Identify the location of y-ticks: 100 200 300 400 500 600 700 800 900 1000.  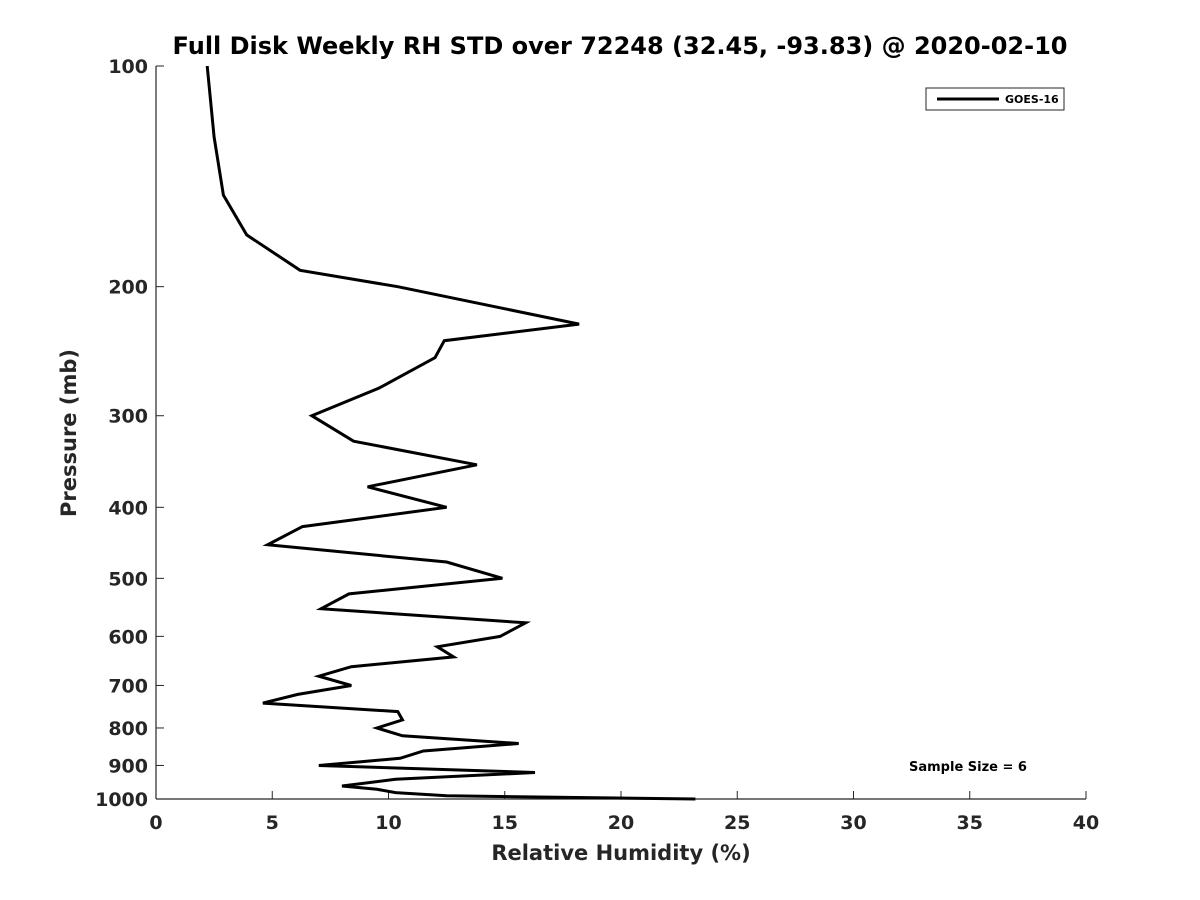
(129, 433).